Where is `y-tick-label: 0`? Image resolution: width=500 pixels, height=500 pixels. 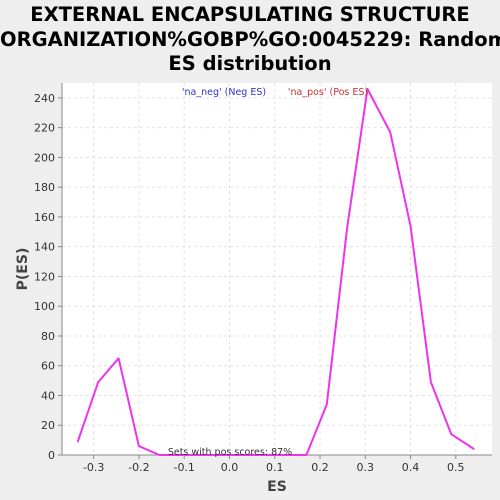
y-tick-label: 0 is located at coordinates (51, 455).